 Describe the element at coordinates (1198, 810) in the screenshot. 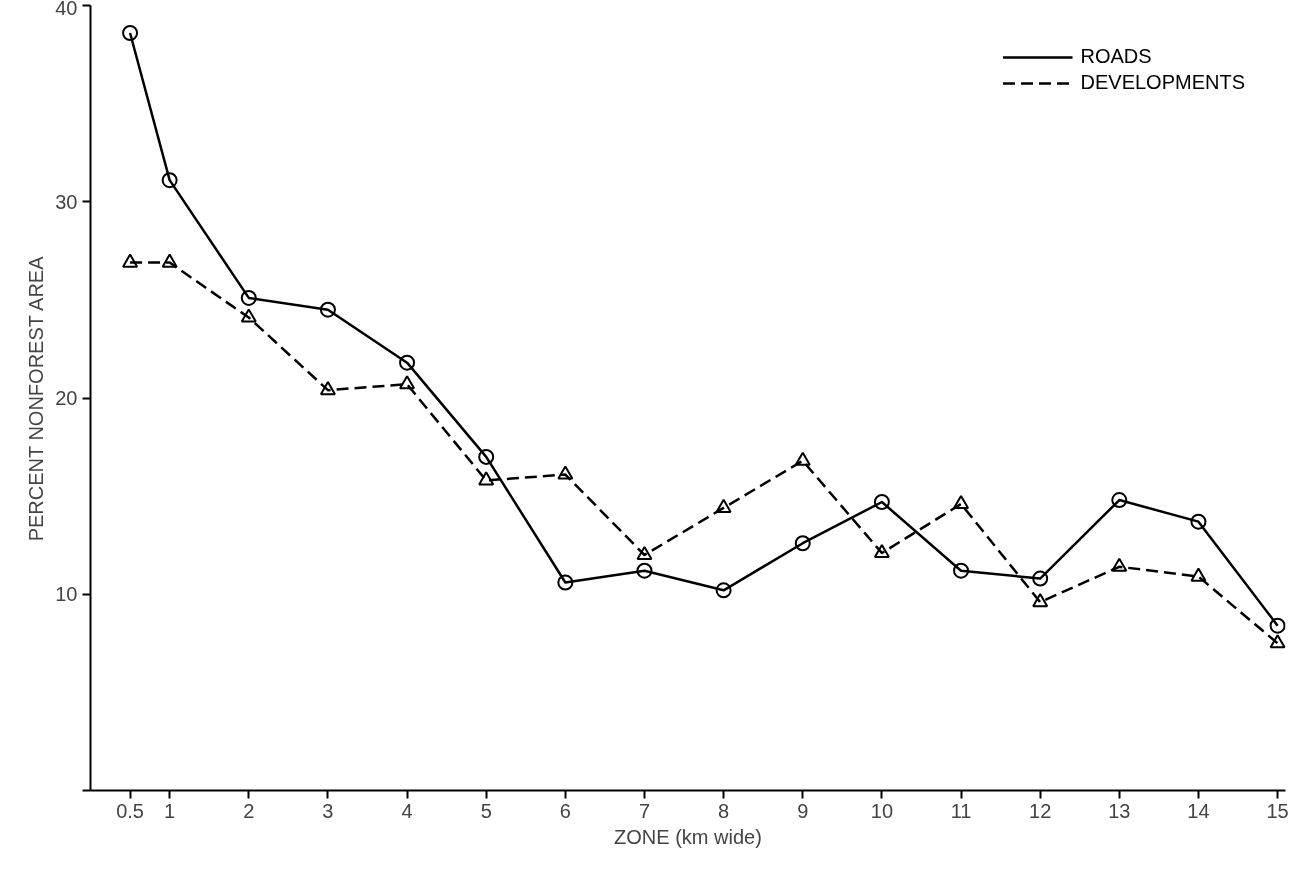

I see `x-tick-label: 14` at that location.